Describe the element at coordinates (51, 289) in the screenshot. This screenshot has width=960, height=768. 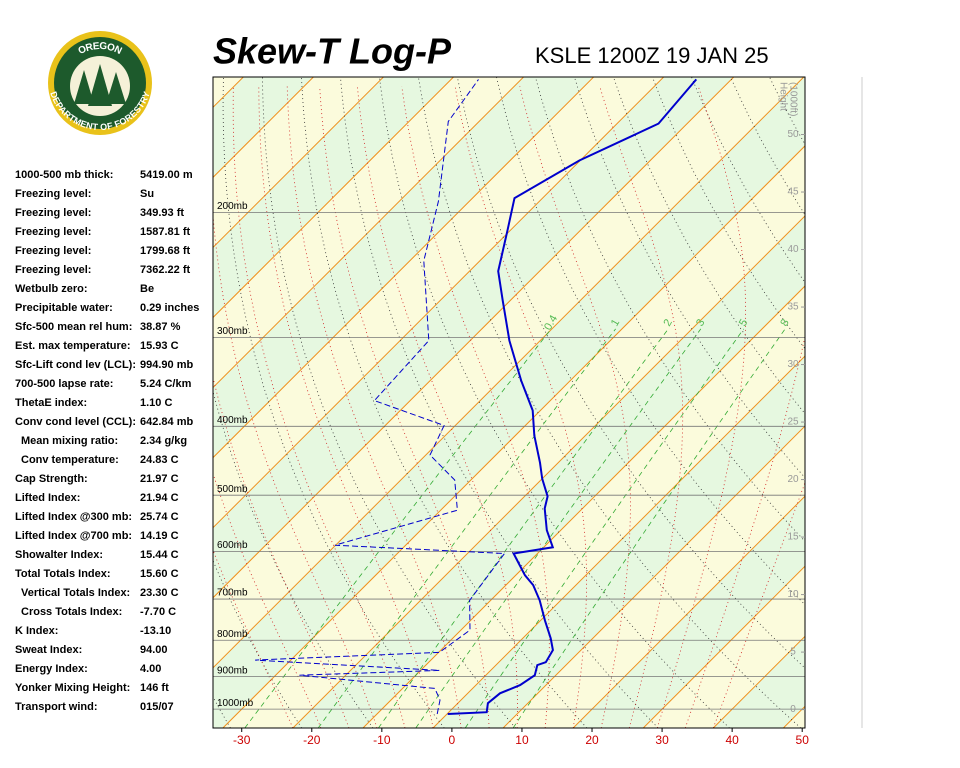
I see `stat-label: Wetbulb zero:` at that location.